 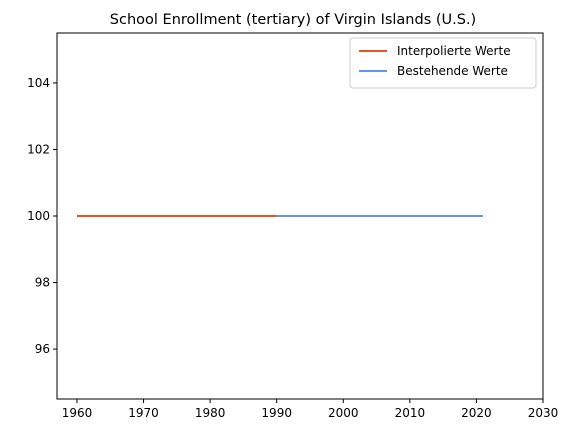 What do you see at coordinates (543, 413) in the screenshot?
I see `x-tick-label: 2030` at bounding box center [543, 413].